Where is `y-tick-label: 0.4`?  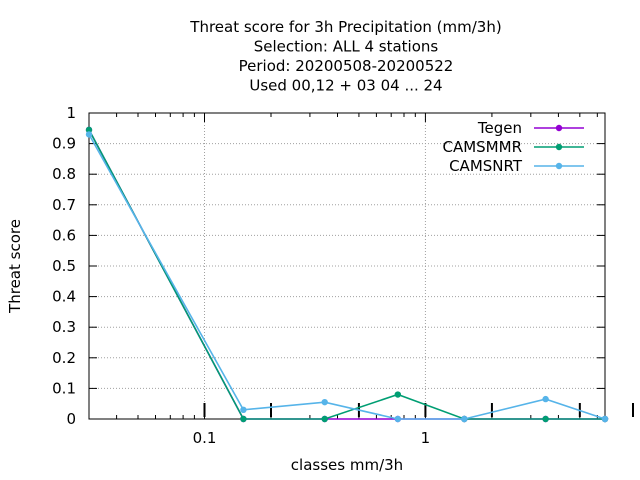 y-tick-label: 0.4 is located at coordinates (64, 297).